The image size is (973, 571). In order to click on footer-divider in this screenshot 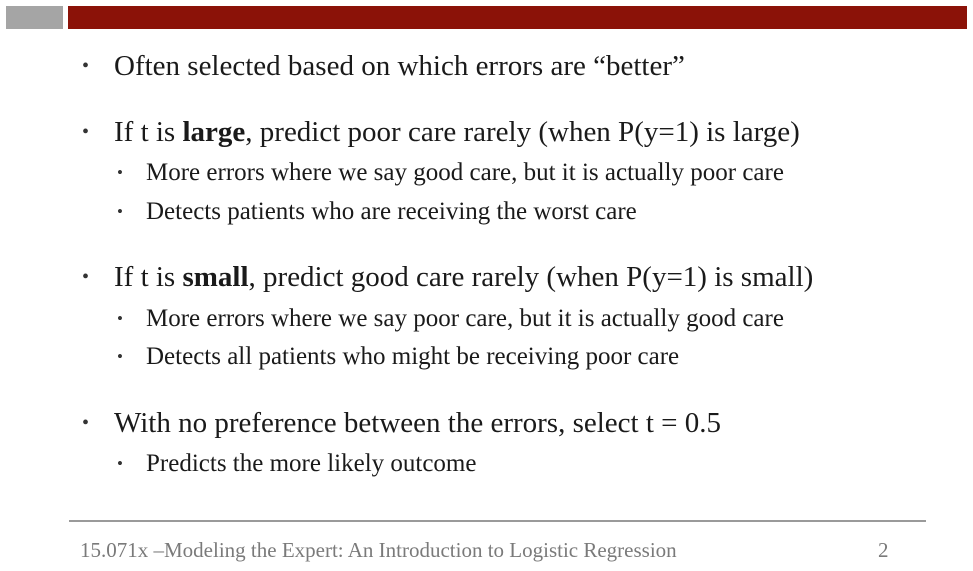, I will do `click(497, 521)`.